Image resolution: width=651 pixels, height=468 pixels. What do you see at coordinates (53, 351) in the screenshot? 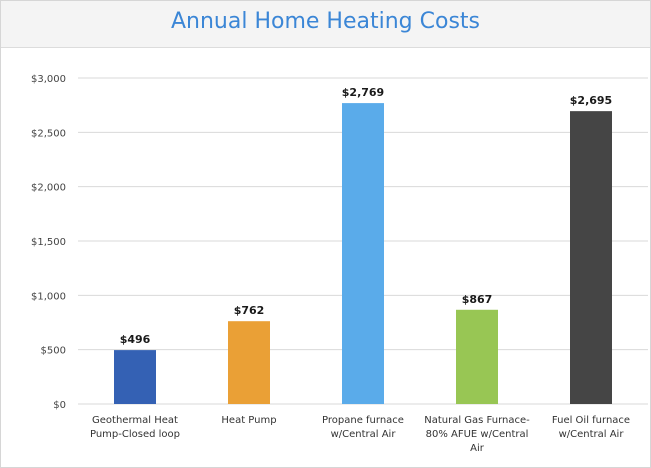
I see `y-tick-label: $500` at bounding box center [53, 351].